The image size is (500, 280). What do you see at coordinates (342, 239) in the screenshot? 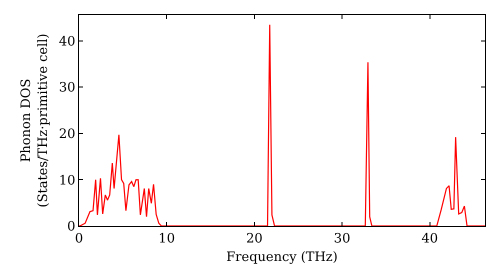
I see `x-tick-label: 30` at bounding box center [342, 239].